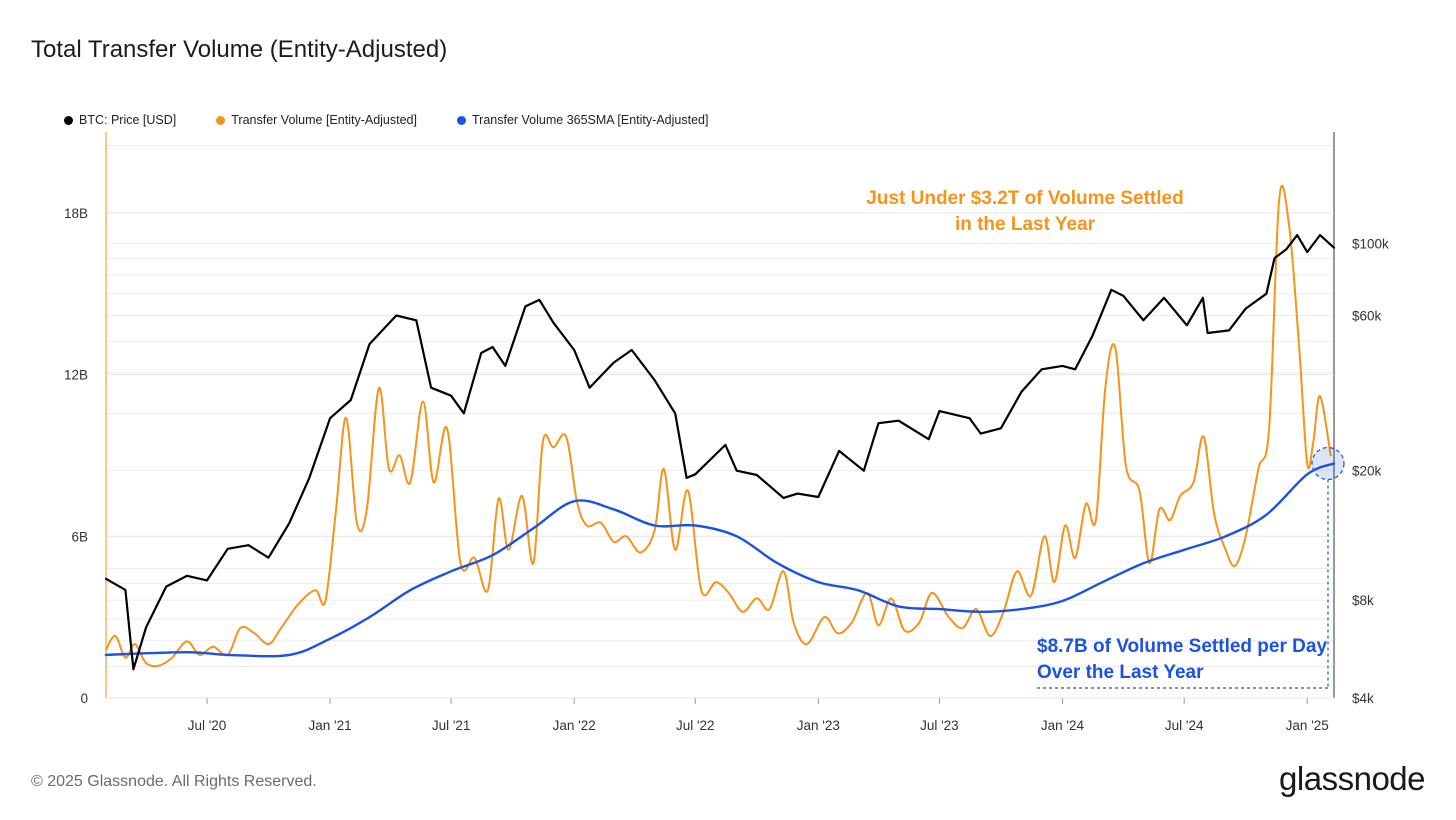  I want to click on sma-highlight-circle, so click(1328, 463).